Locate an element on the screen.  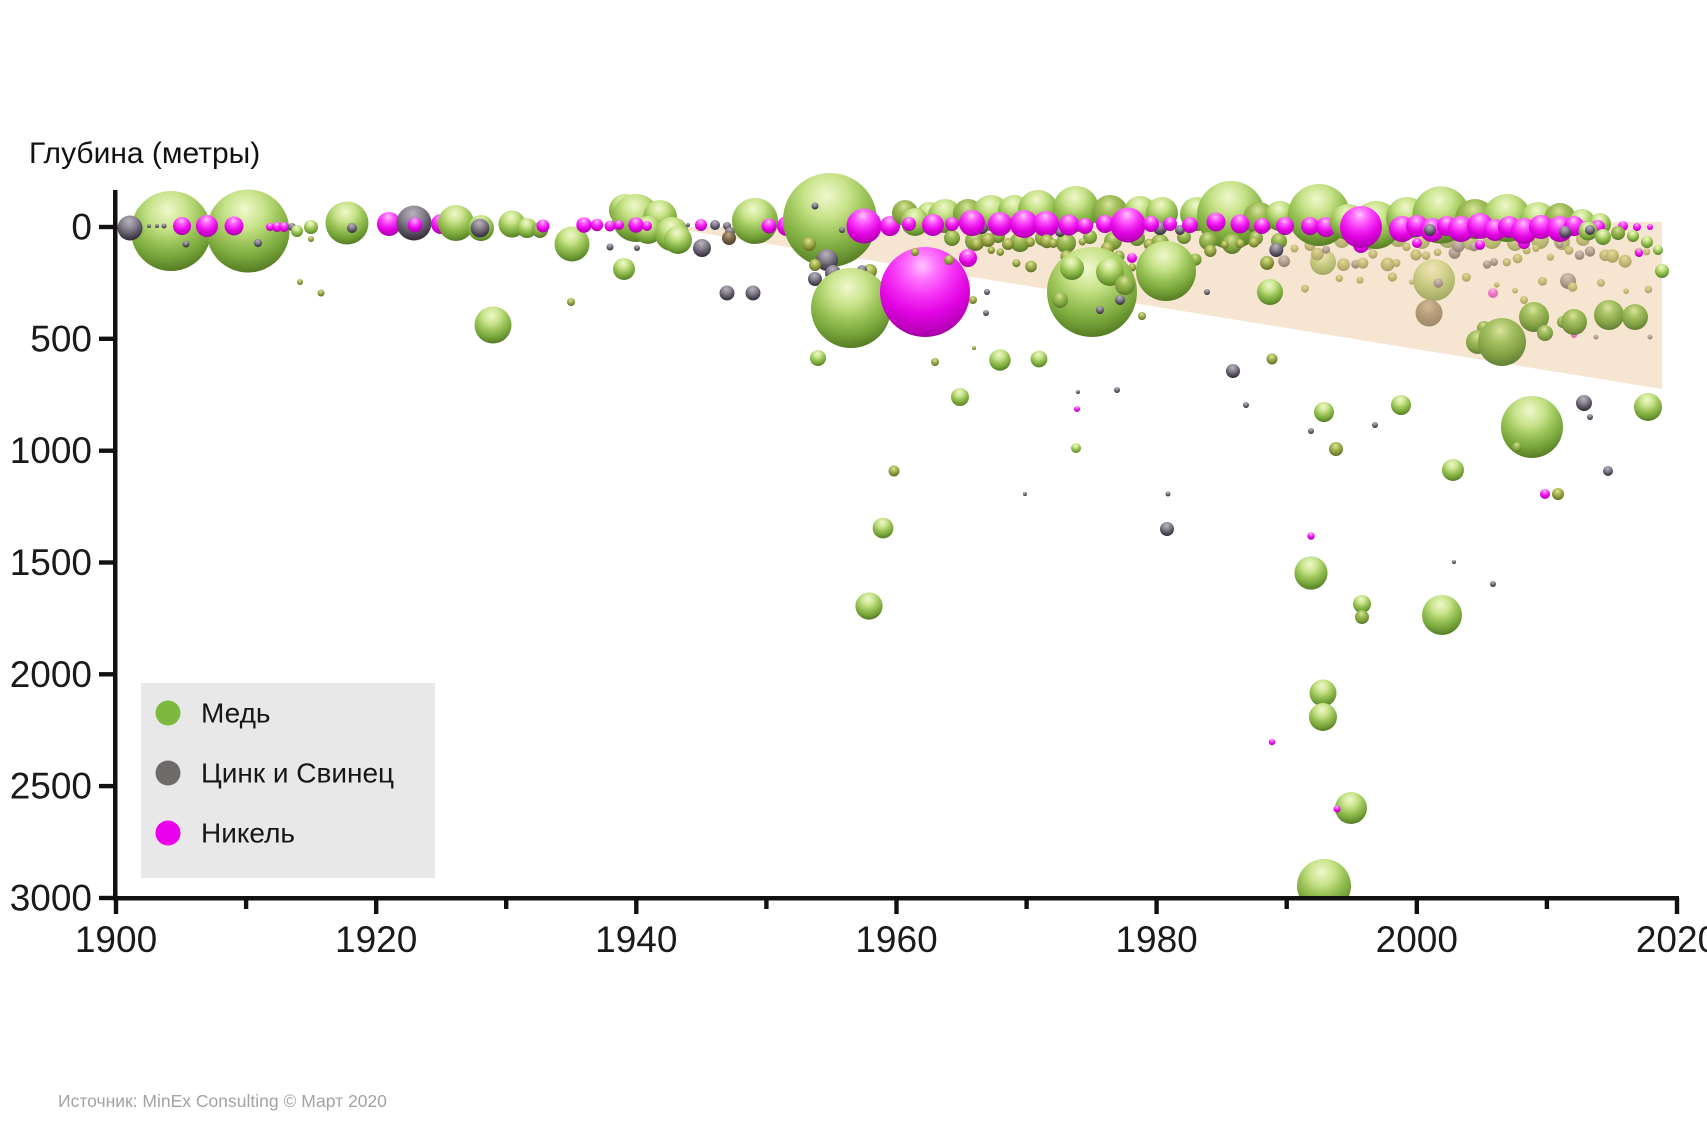
svg-text: 500 is located at coordinates (61, 338).